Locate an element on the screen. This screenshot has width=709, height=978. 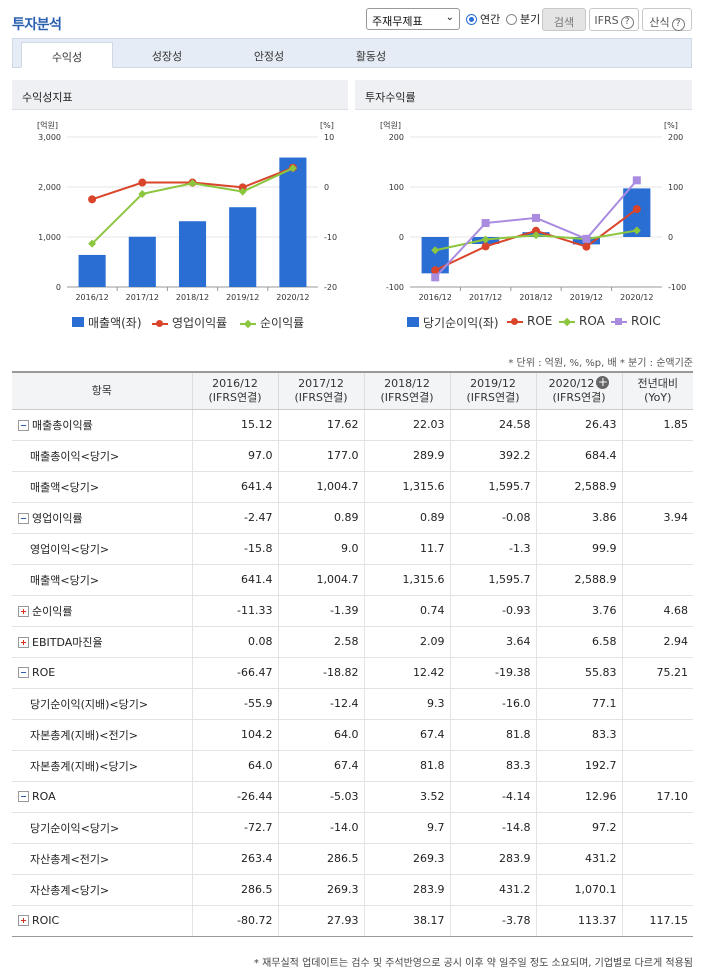
statement-type-value: 주재무제표 is located at coordinates (397, 21).